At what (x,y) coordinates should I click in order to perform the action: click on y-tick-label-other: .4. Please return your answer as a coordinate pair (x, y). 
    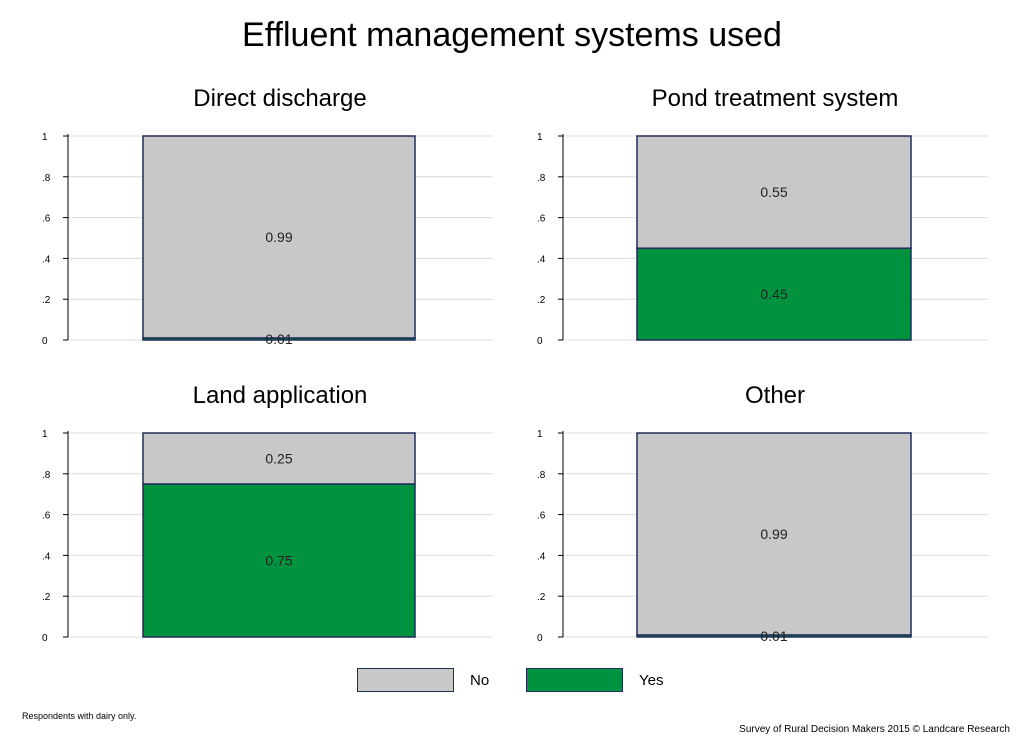
    Looking at the image, I should click on (541, 556).